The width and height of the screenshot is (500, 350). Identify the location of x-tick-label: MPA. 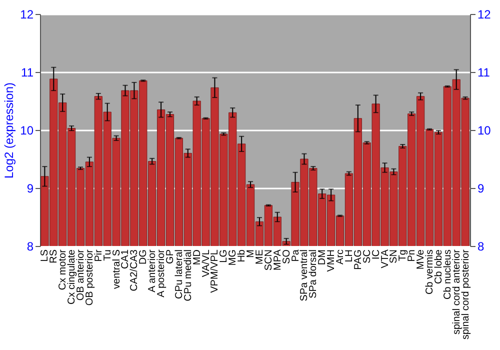
(278, 259).